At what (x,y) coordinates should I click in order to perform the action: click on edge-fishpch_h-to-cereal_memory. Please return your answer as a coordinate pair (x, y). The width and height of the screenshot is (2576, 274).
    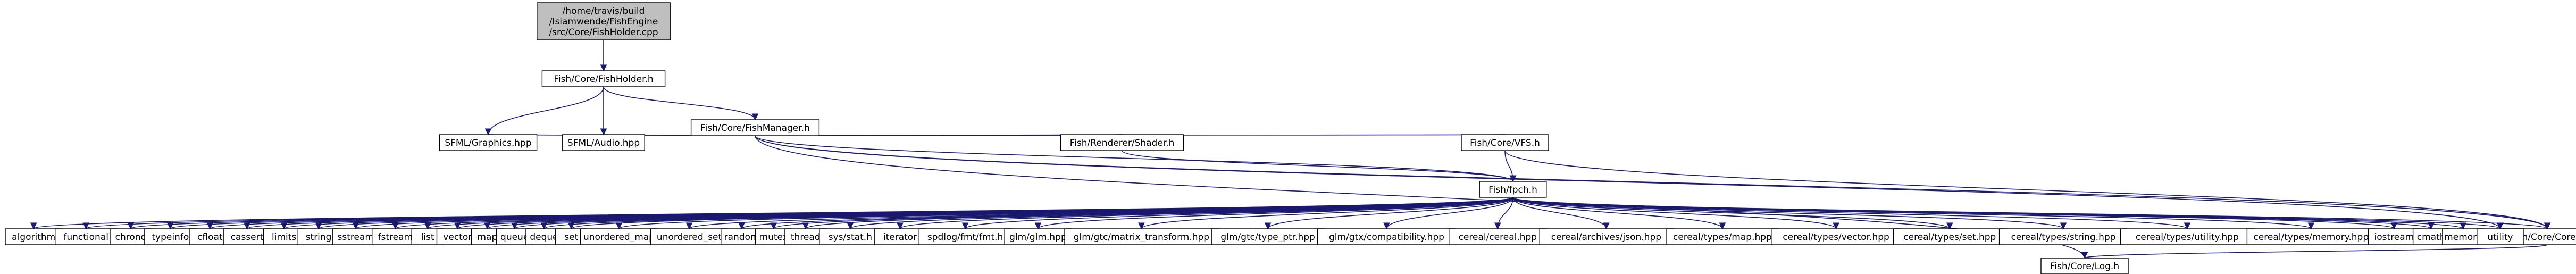
    Looking at the image, I should click on (1913, 214).